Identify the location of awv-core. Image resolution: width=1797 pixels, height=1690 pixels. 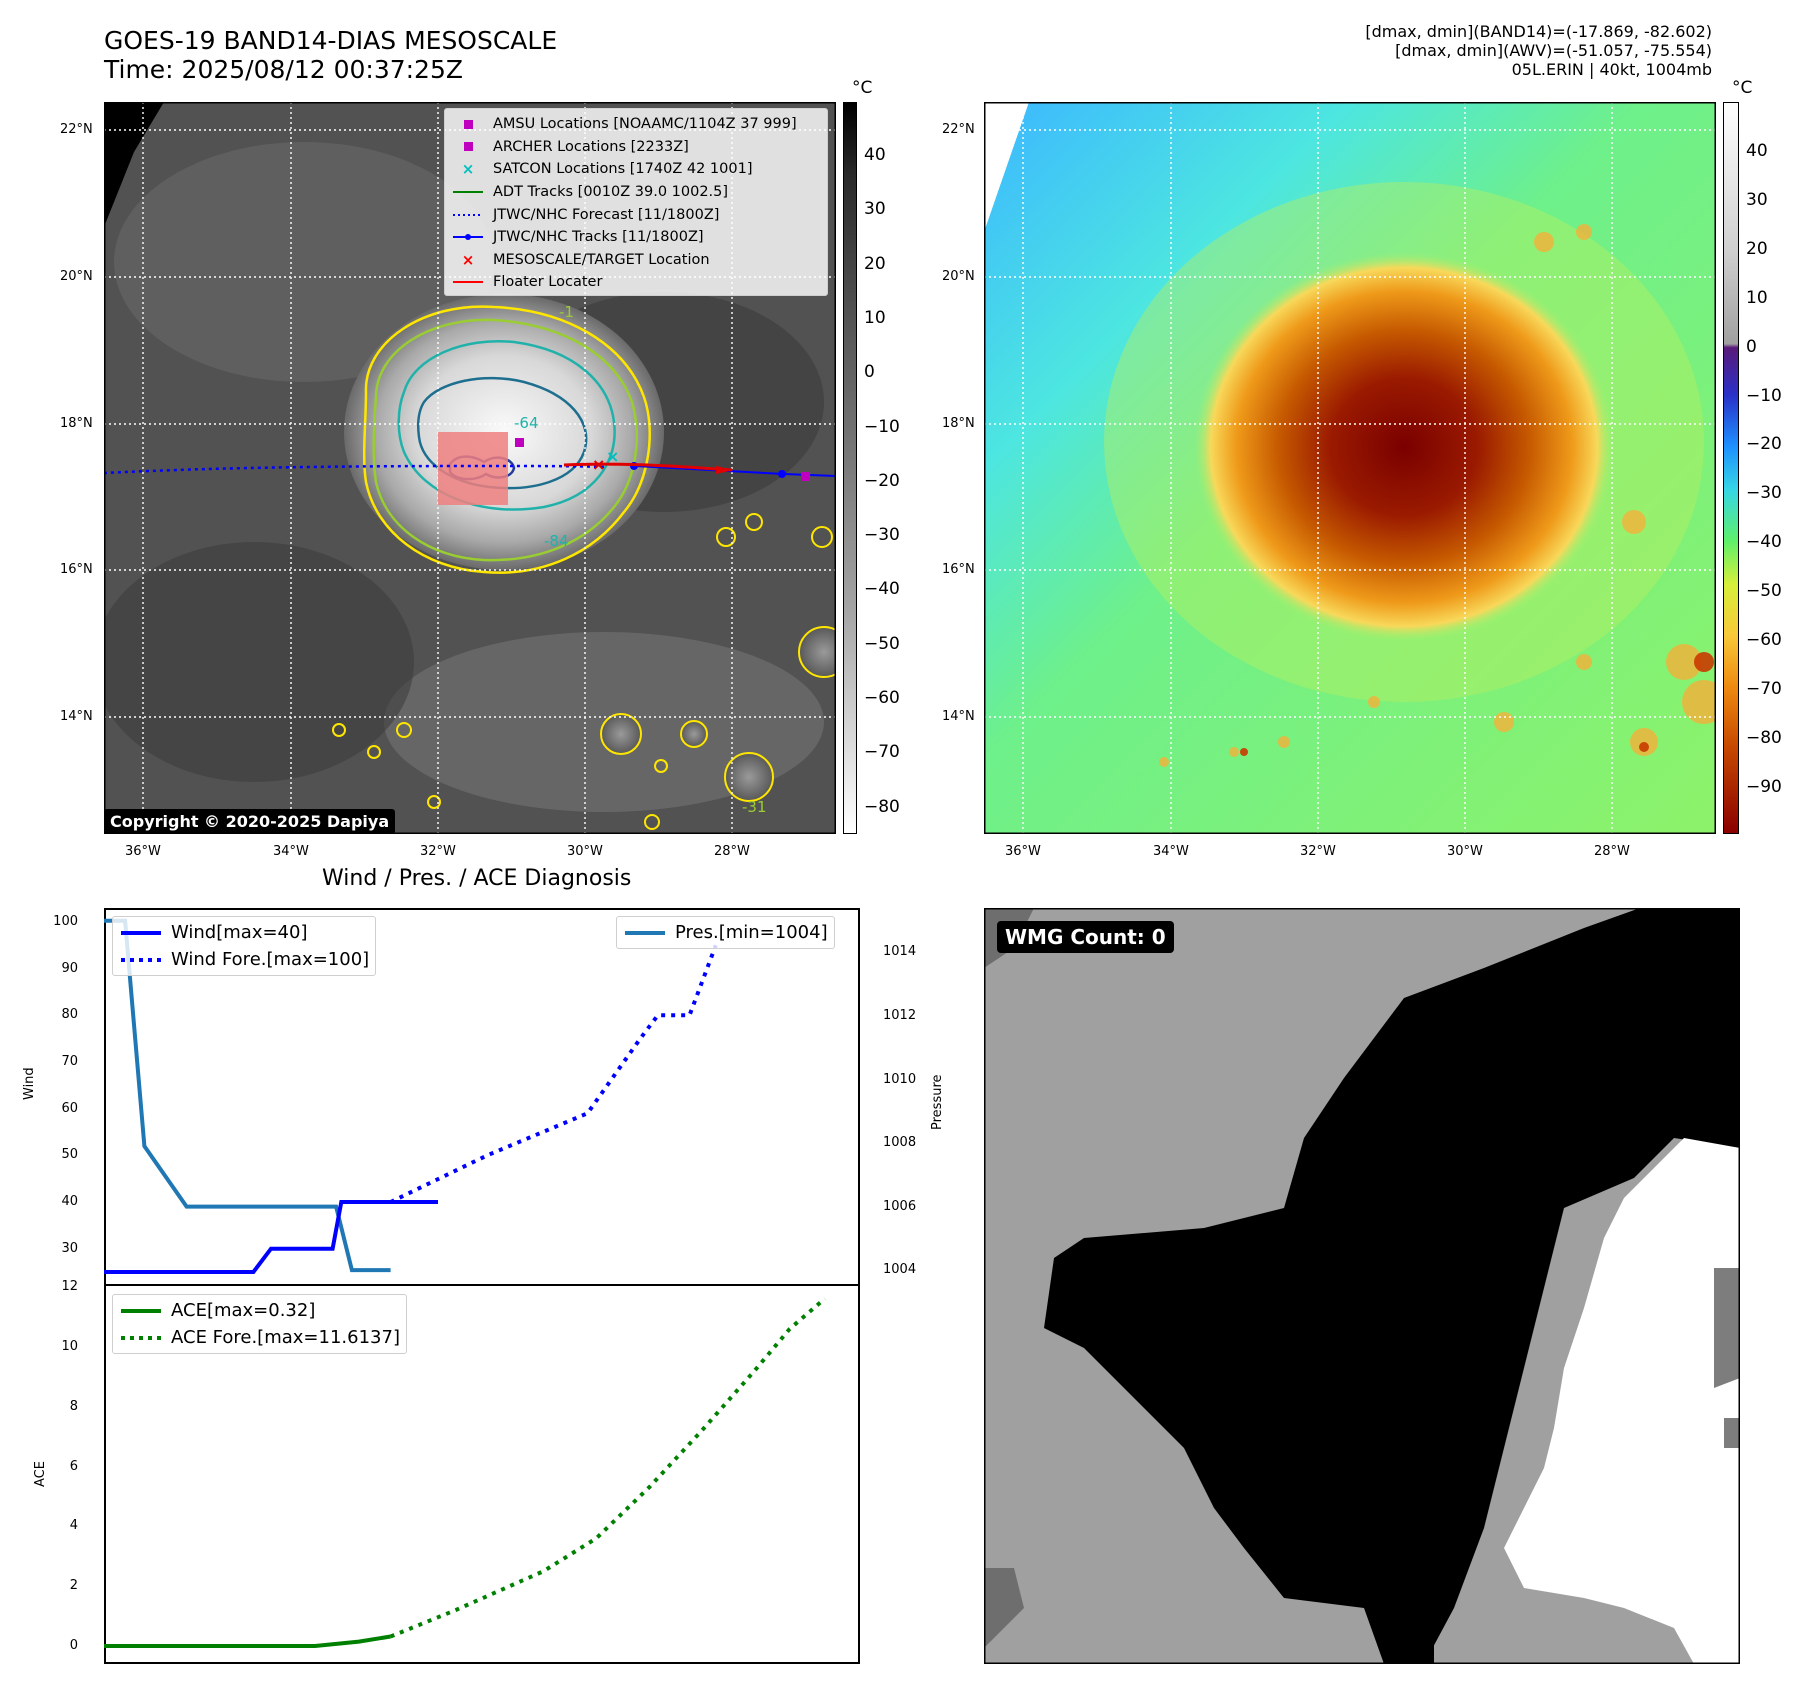
(1404, 447).